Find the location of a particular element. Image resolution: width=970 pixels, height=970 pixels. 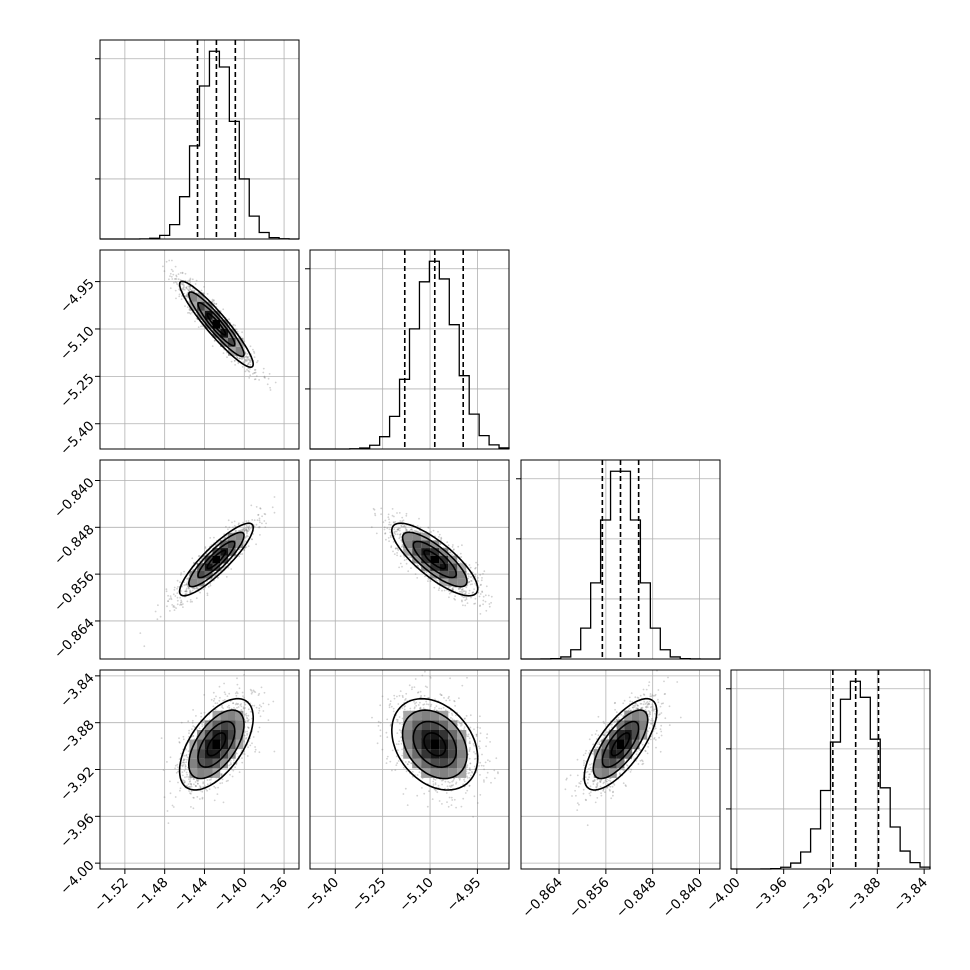

scatter-panel-2-0: −0.864−0.856−0.848−0.840 is located at coordinates (175, 560).